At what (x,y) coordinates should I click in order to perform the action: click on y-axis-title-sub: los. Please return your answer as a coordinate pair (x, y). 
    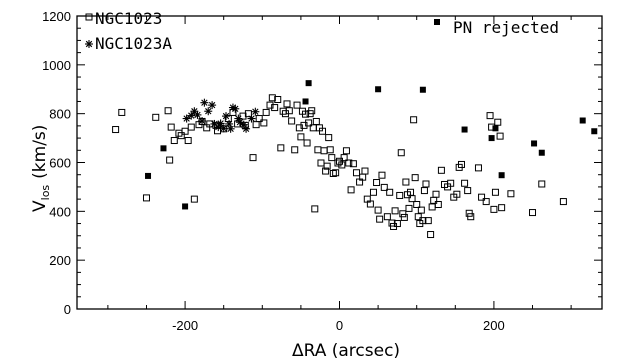
    Looking at the image, I should click on (45, 193).